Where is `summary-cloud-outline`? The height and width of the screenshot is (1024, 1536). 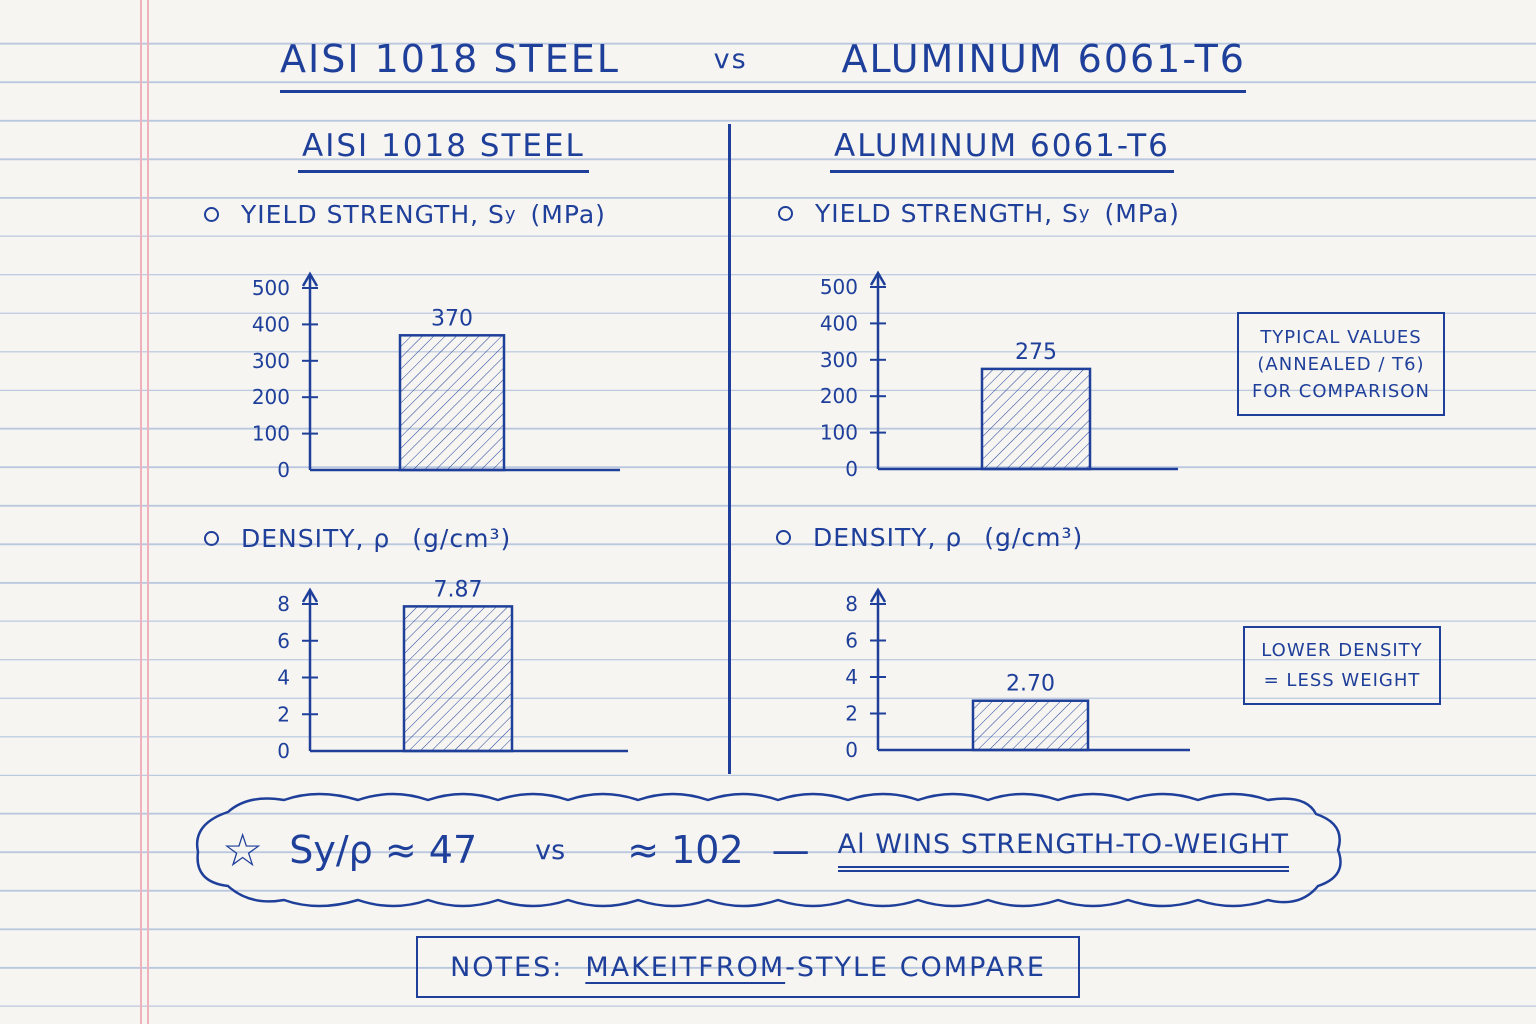
summary-cloud-outline is located at coordinates (768, 850).